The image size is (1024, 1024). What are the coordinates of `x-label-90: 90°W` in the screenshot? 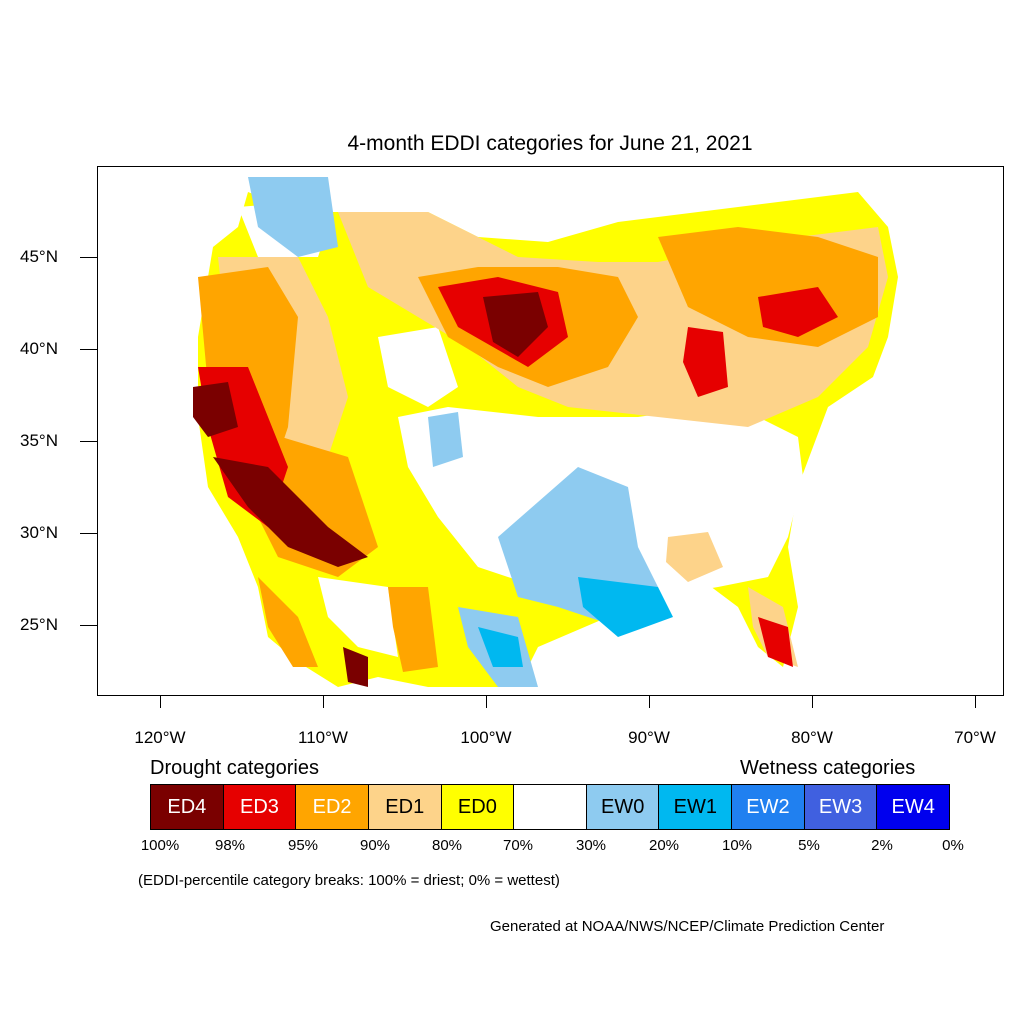 It's located at (649, 737).